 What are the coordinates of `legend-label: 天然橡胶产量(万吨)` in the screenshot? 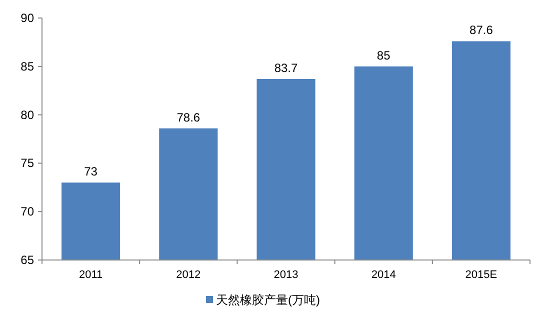 It's located at (268, 300).